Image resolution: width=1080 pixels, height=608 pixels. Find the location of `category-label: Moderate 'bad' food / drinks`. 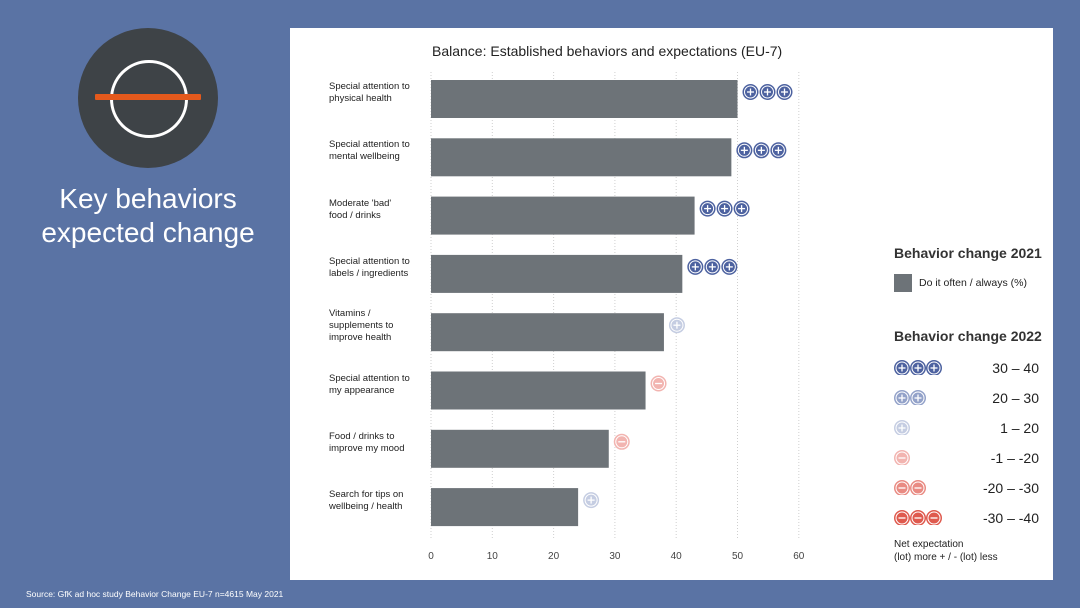

category-label: Moderate 'bad' food / drinks is located at coordinates (384, 210).